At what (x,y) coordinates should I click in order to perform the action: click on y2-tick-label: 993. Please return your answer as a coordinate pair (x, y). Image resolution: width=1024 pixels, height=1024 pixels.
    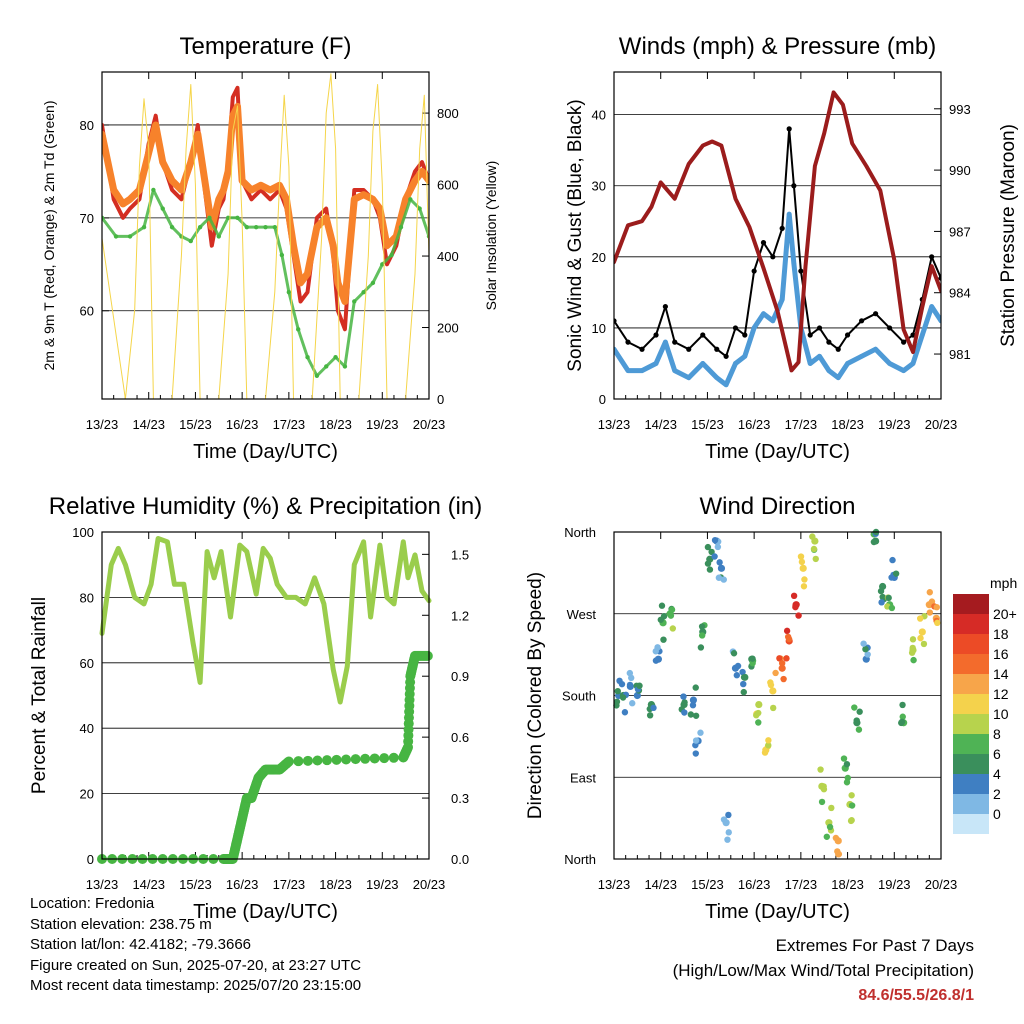
    Looking at the image, I should click on (960, 109).